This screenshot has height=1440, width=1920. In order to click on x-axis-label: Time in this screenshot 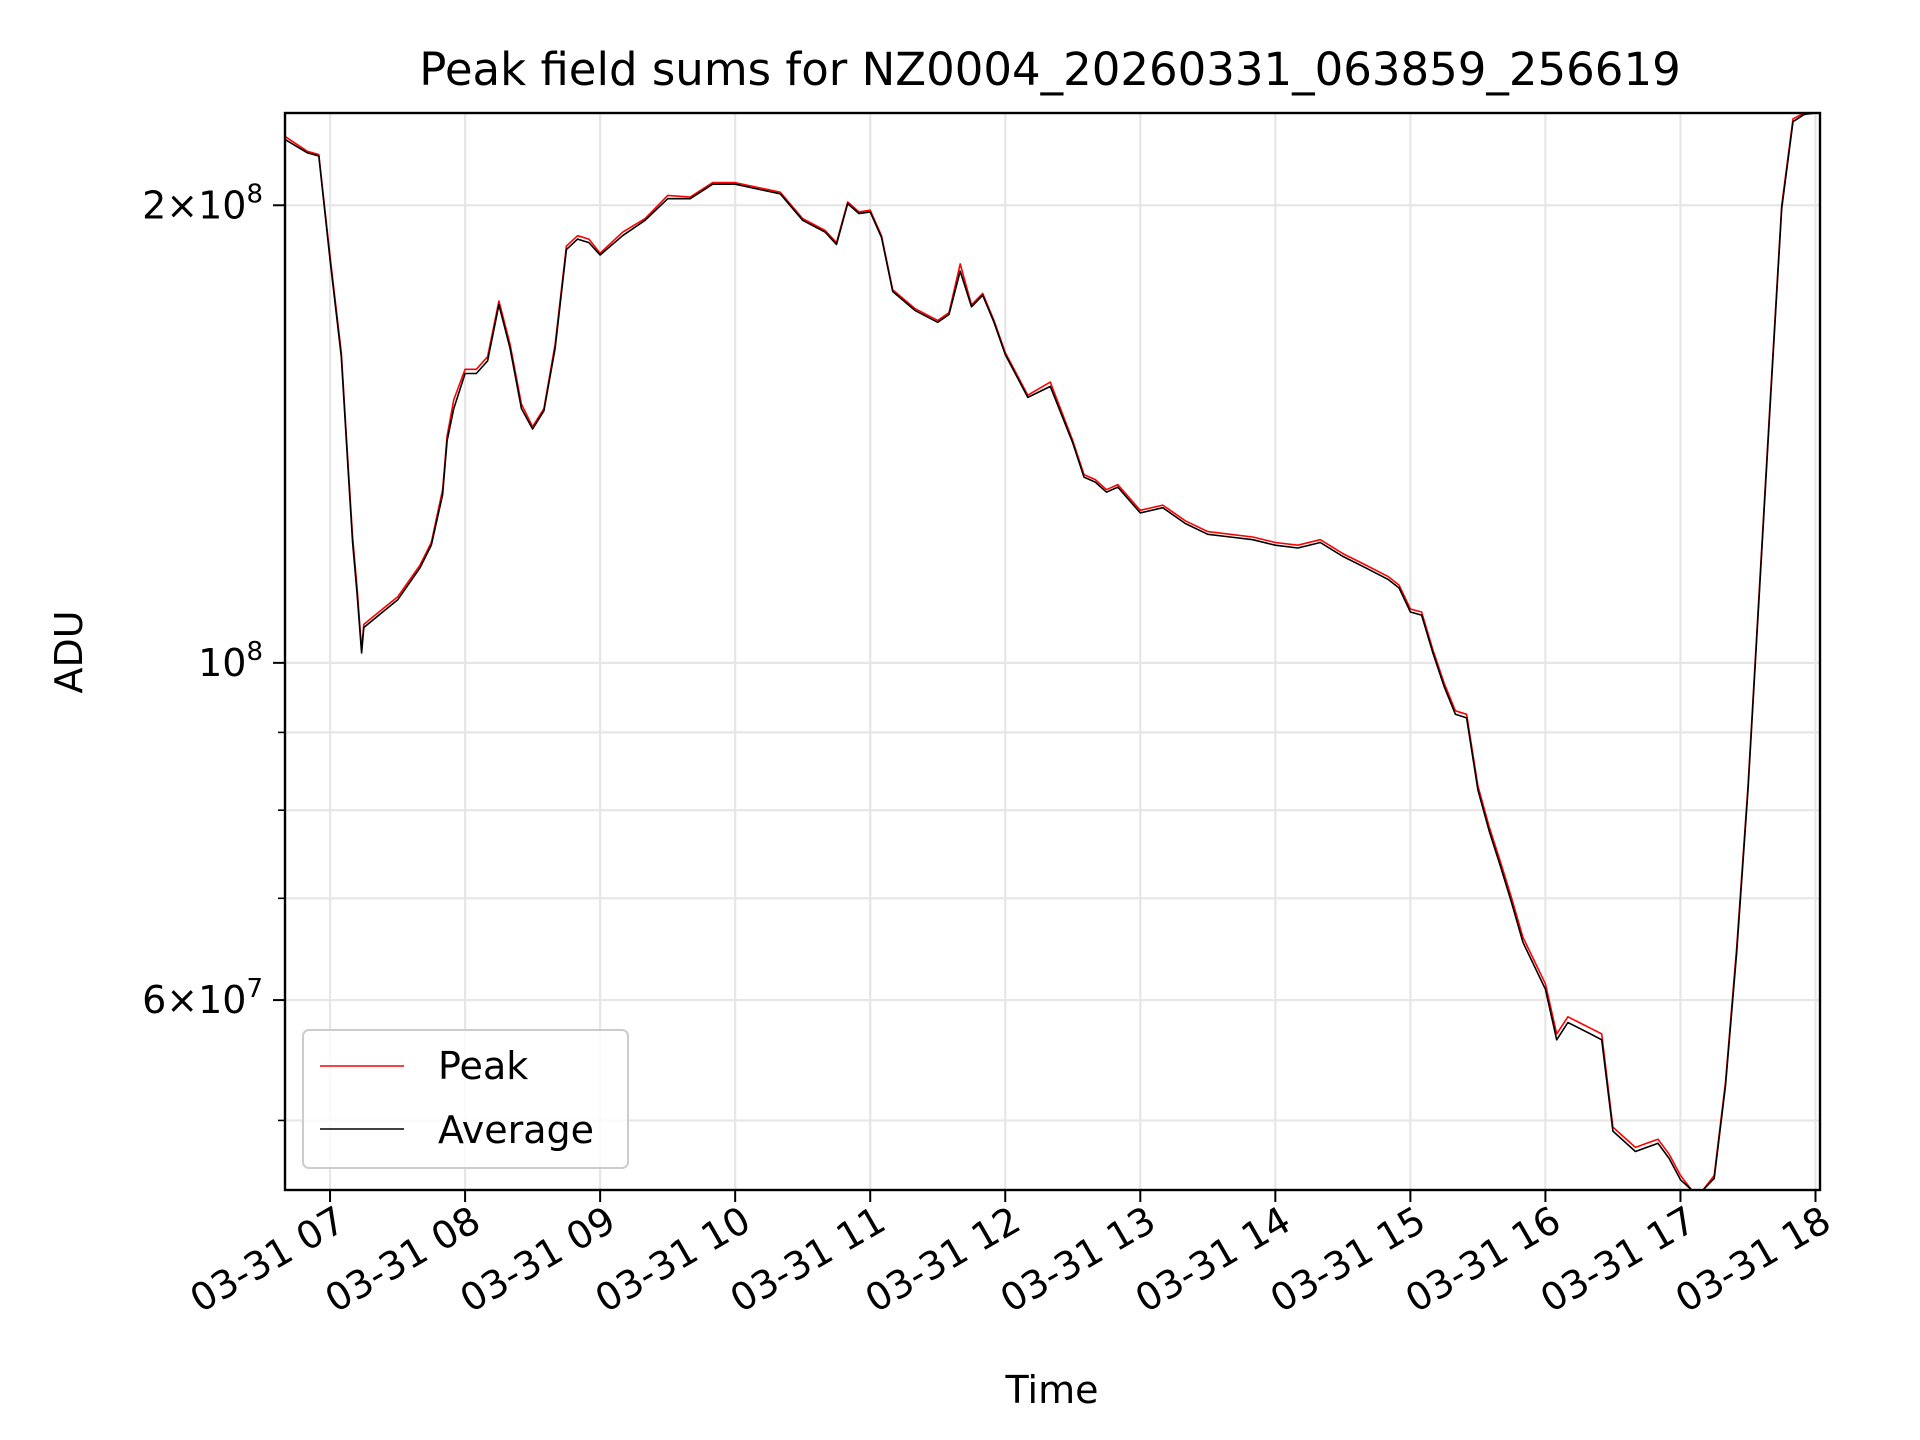, I will do `click(1052, 1390)`.